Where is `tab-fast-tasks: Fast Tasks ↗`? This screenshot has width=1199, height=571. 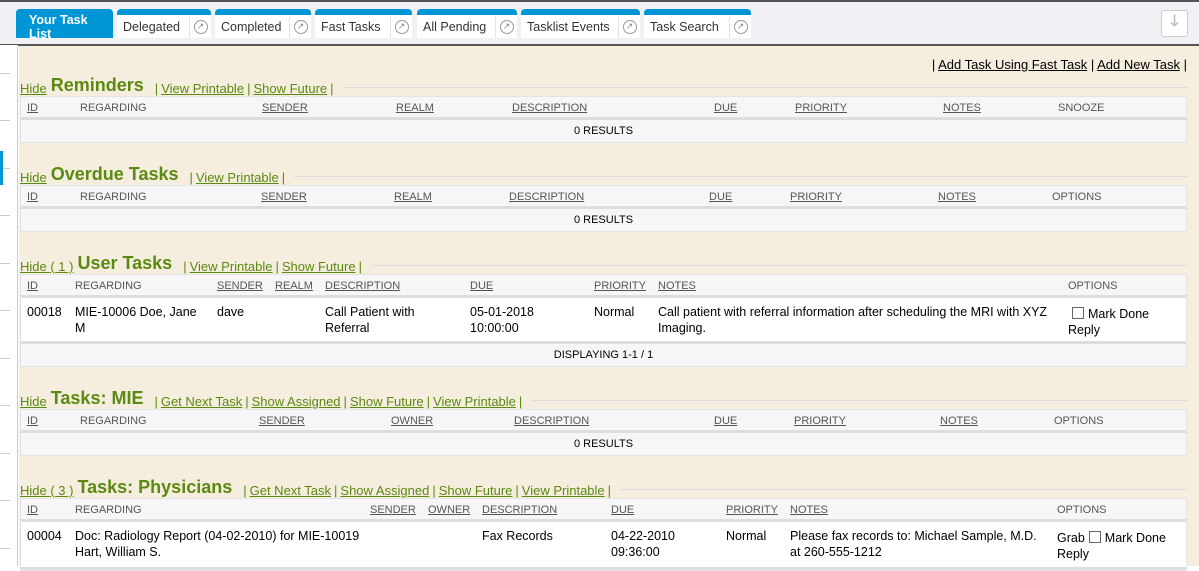
tab-fast-tasks: Fast Tasks ↗ is located at coordinates (363, 23).